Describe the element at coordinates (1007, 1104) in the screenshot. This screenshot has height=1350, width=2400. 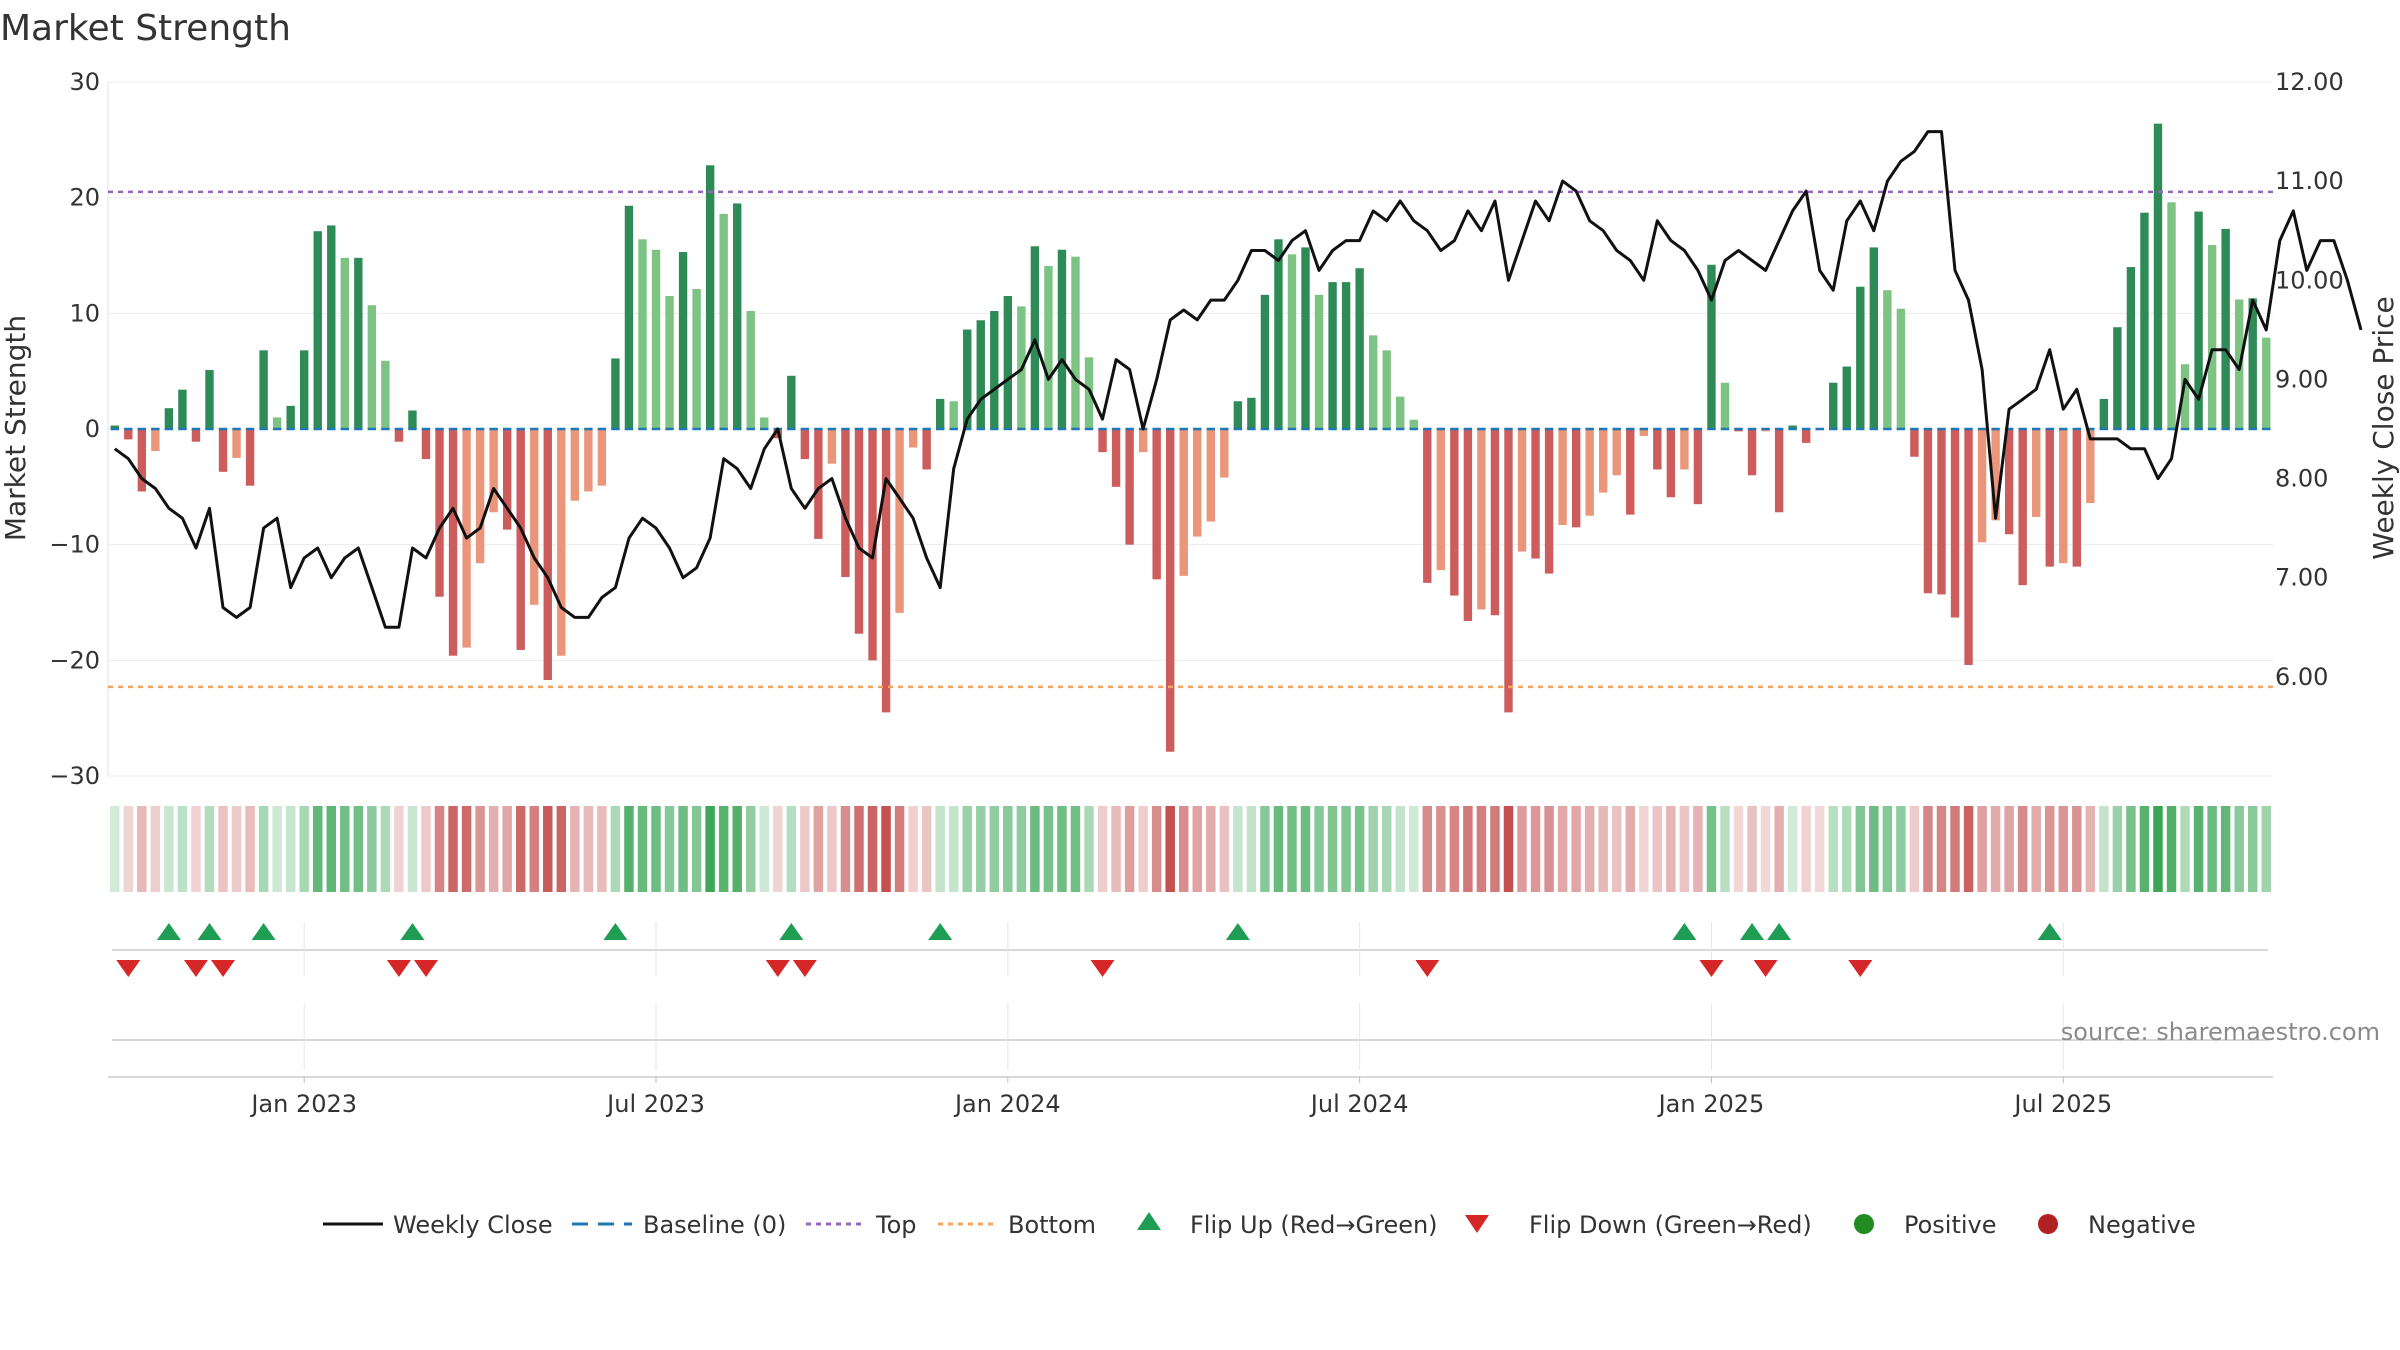
I see `x-tick-label: Jan 2024` at that location.